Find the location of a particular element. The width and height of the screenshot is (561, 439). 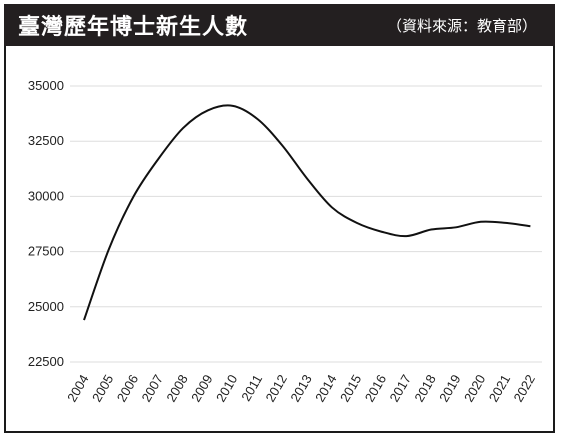

x-tick-label: 2021 is located at coordinates (499, 388).